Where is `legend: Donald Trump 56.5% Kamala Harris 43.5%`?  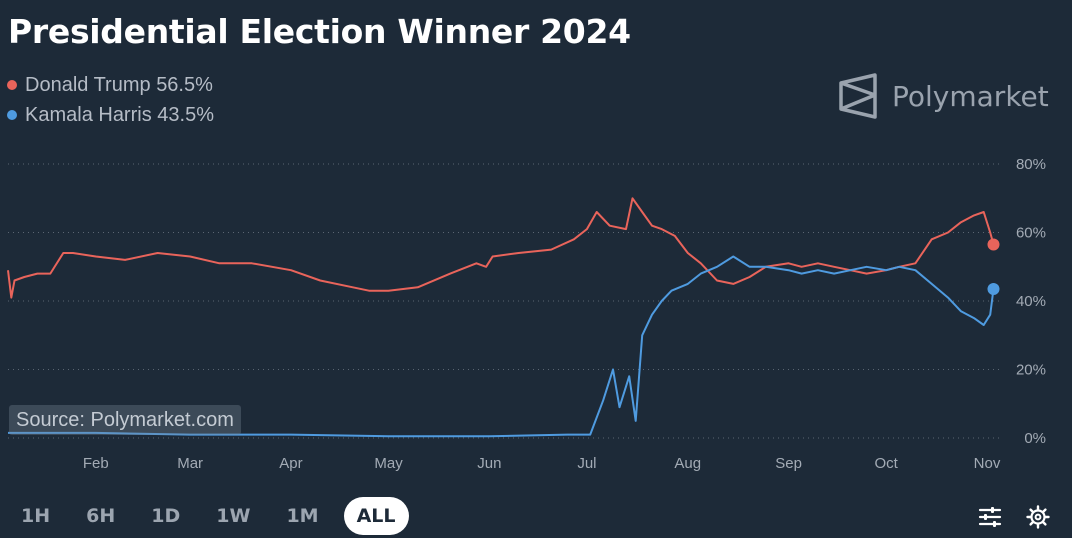
legend: Donald Trump 56.5% Kamala Harris 43.5% is located at coordinates (110, 100).